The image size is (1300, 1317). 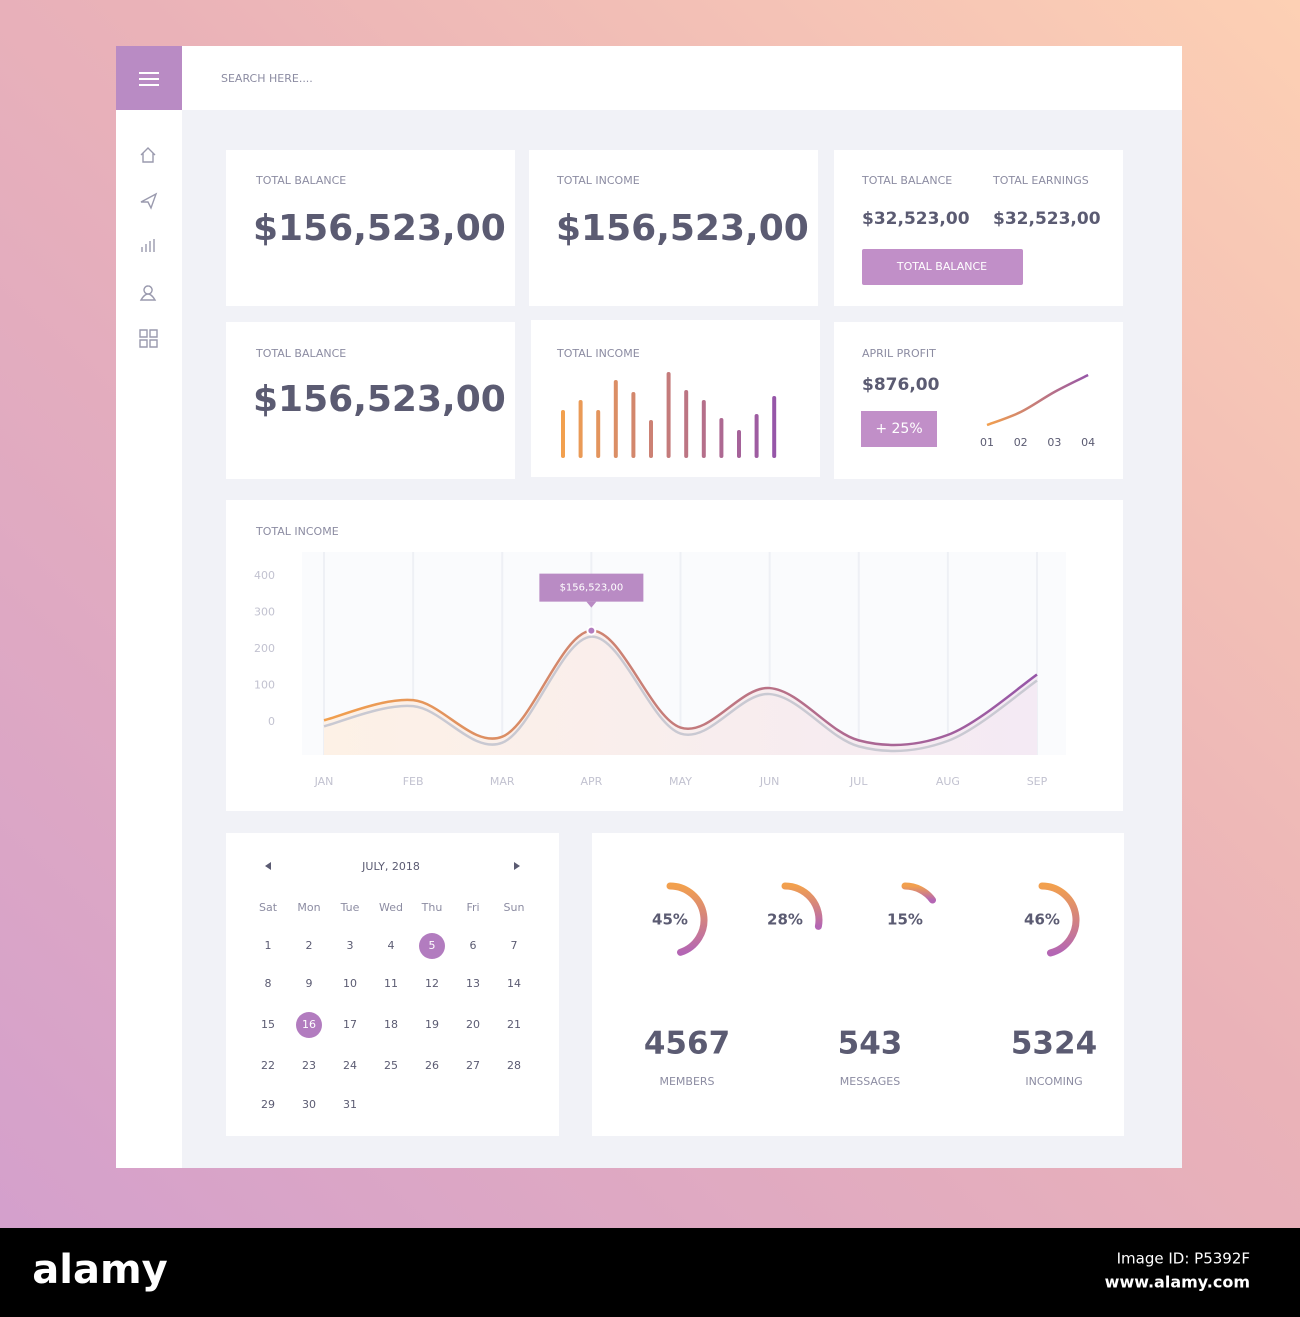 I want to click on sidebar, so click(x=149, y=639).